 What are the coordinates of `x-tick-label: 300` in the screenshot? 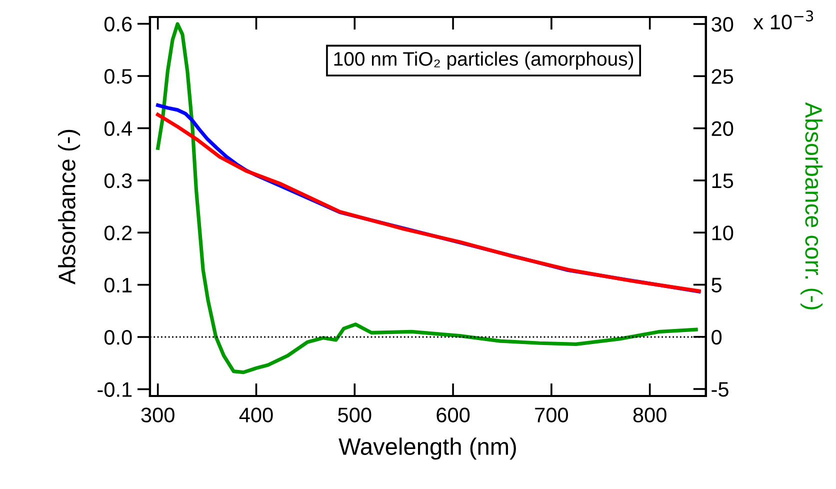 It's located at (157, 415).